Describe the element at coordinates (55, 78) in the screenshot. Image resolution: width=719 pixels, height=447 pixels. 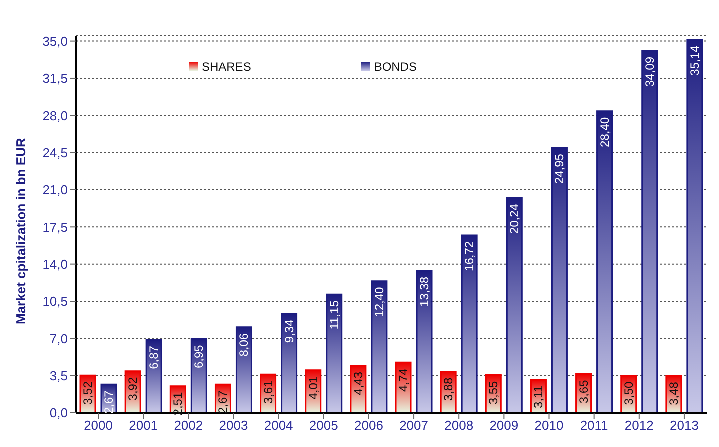
I see `y-tick-label: 31,5` at that location.